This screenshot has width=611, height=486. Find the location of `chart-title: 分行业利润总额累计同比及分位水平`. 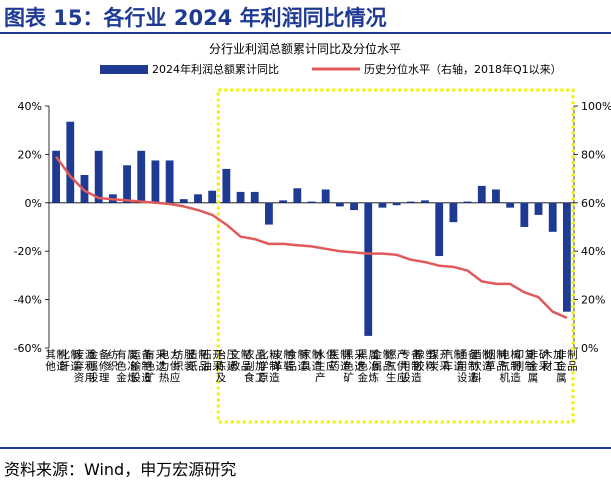

chart-title: 分行业利润总额累计同比及分位水平 is located at coordinates (305, 48).